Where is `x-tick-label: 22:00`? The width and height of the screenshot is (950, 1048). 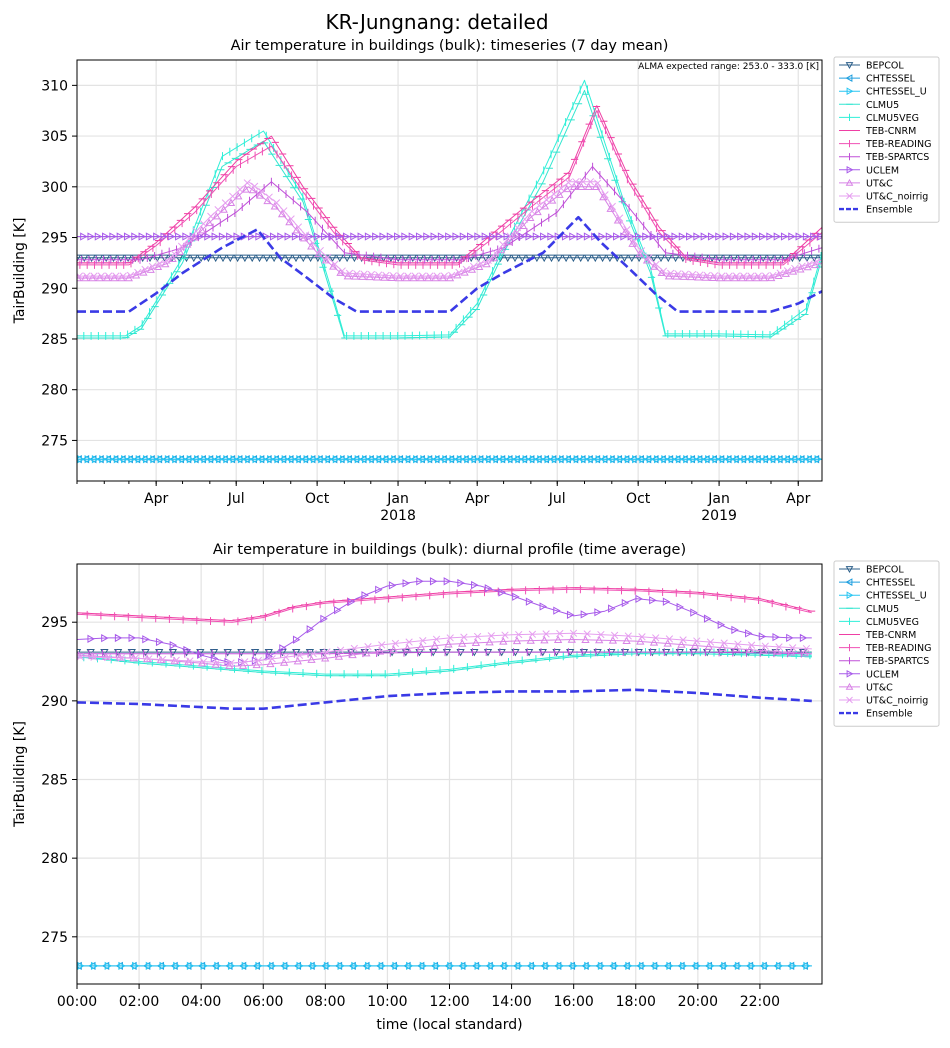
x-tick-label: 22:00 is located at coordinates (760, 1002).